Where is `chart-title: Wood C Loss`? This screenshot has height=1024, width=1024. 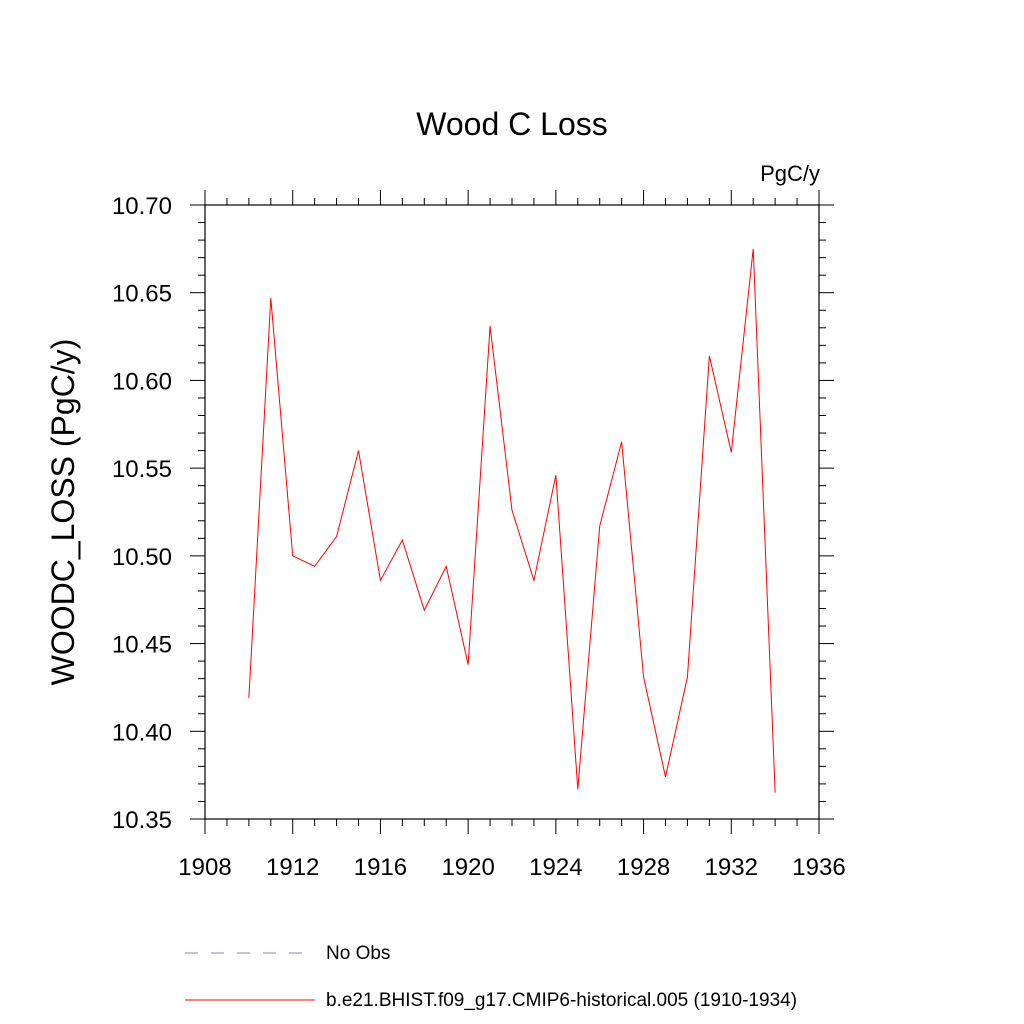 chart-title: Wood C Loss is located at coordinates (512, 124).